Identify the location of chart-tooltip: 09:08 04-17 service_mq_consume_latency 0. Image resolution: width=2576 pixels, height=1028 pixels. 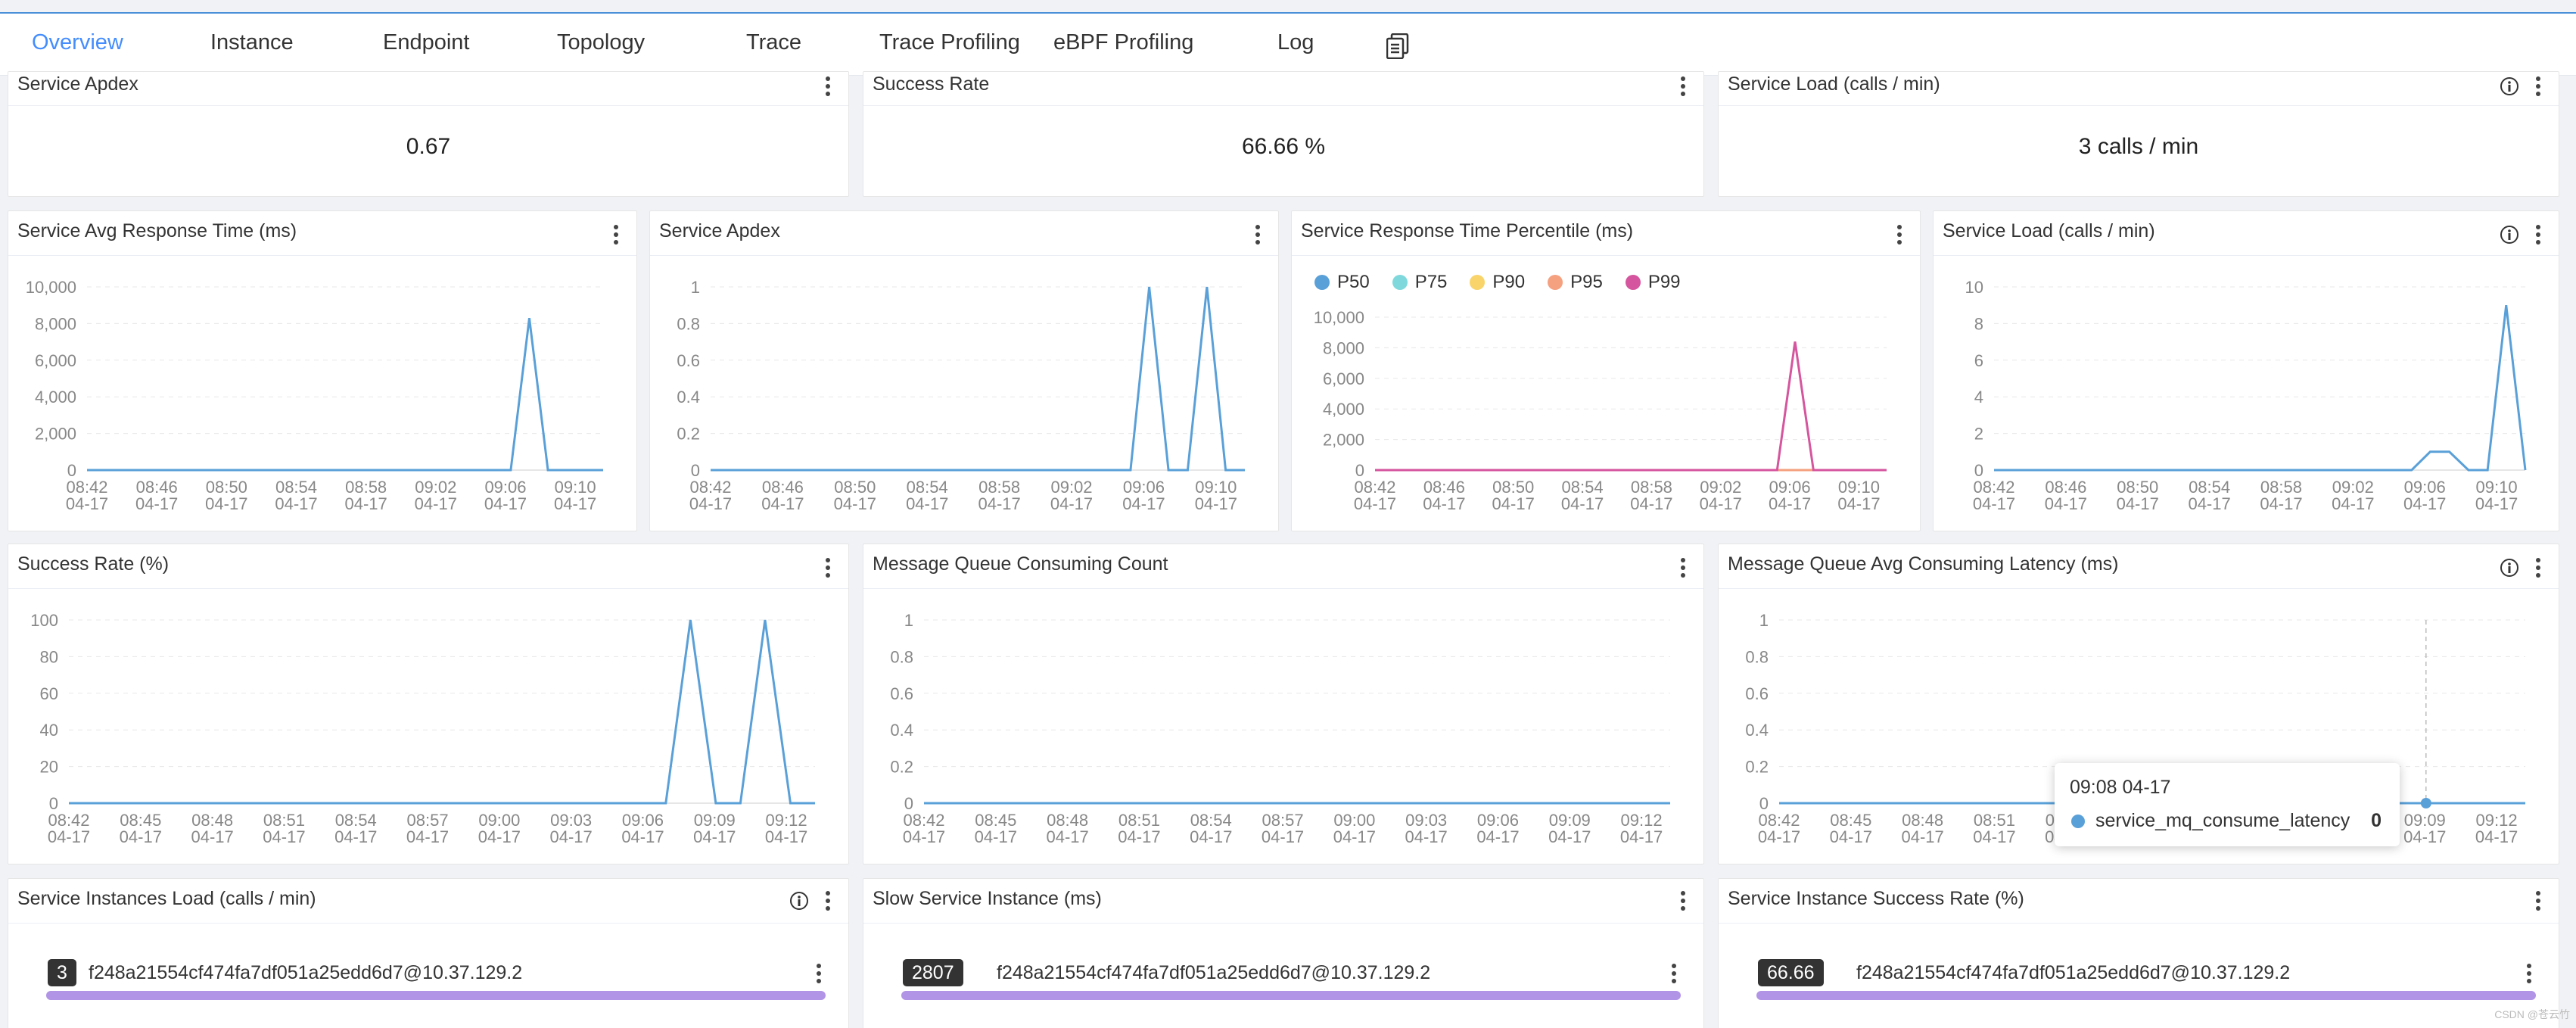
(2227, 804).